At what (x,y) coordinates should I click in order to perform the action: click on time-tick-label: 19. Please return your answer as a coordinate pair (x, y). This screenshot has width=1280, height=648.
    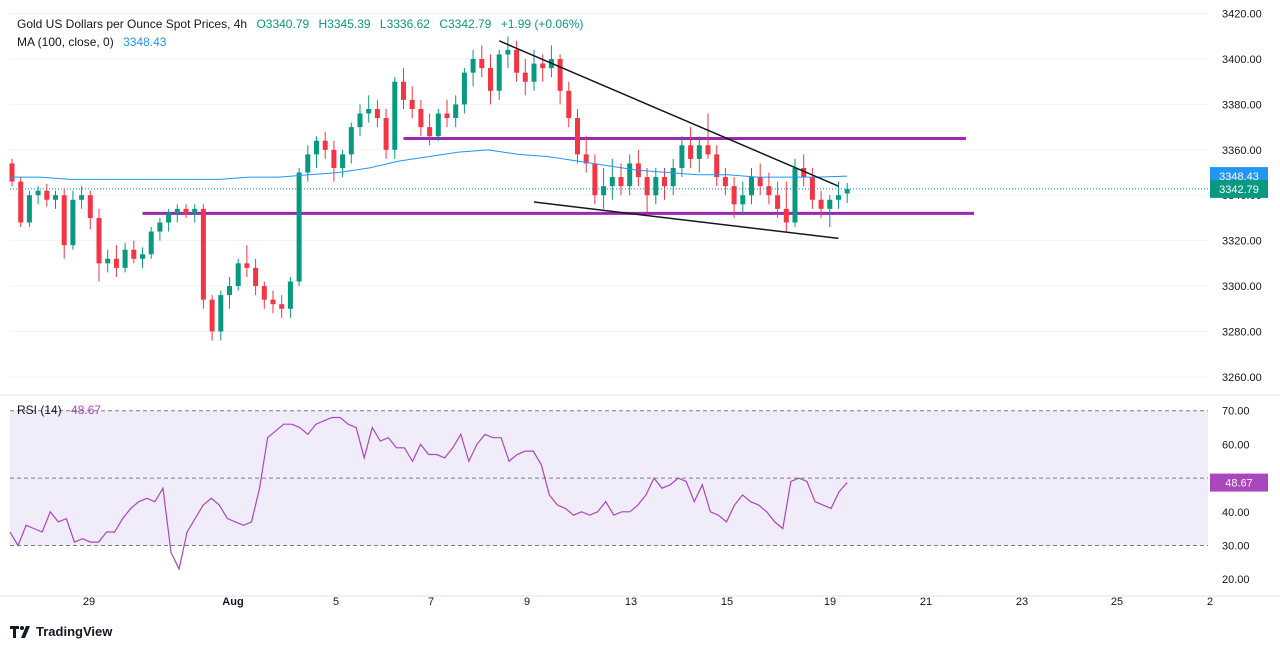
    Looking at the image, I should click on (830, 602).